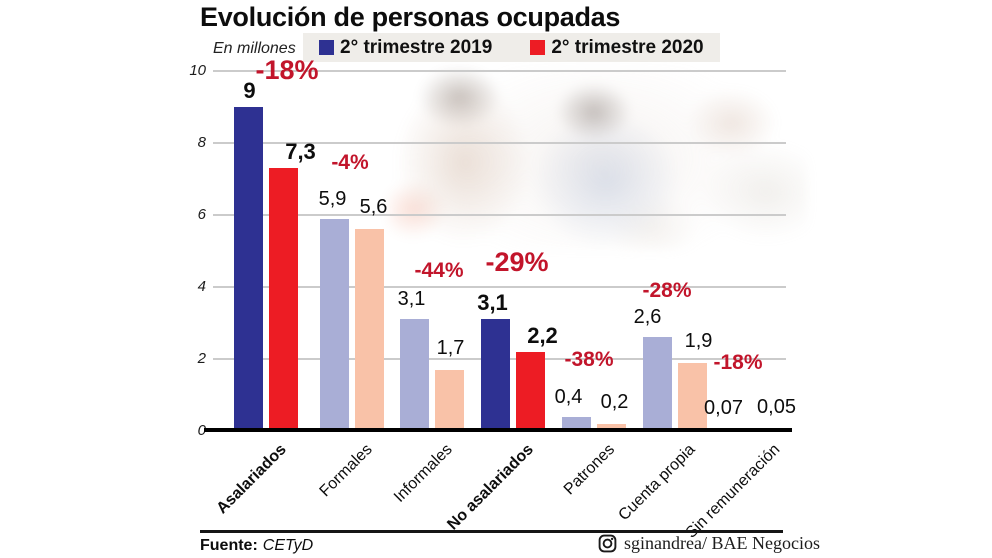  I want to click on bar-2020-formales, so click(369, 330).